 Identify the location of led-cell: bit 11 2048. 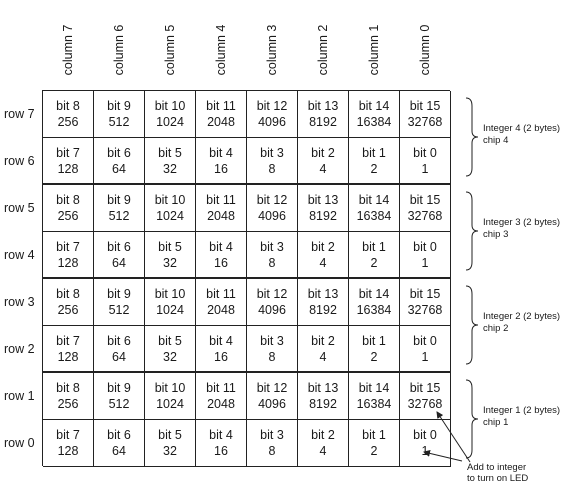
(221, 302).